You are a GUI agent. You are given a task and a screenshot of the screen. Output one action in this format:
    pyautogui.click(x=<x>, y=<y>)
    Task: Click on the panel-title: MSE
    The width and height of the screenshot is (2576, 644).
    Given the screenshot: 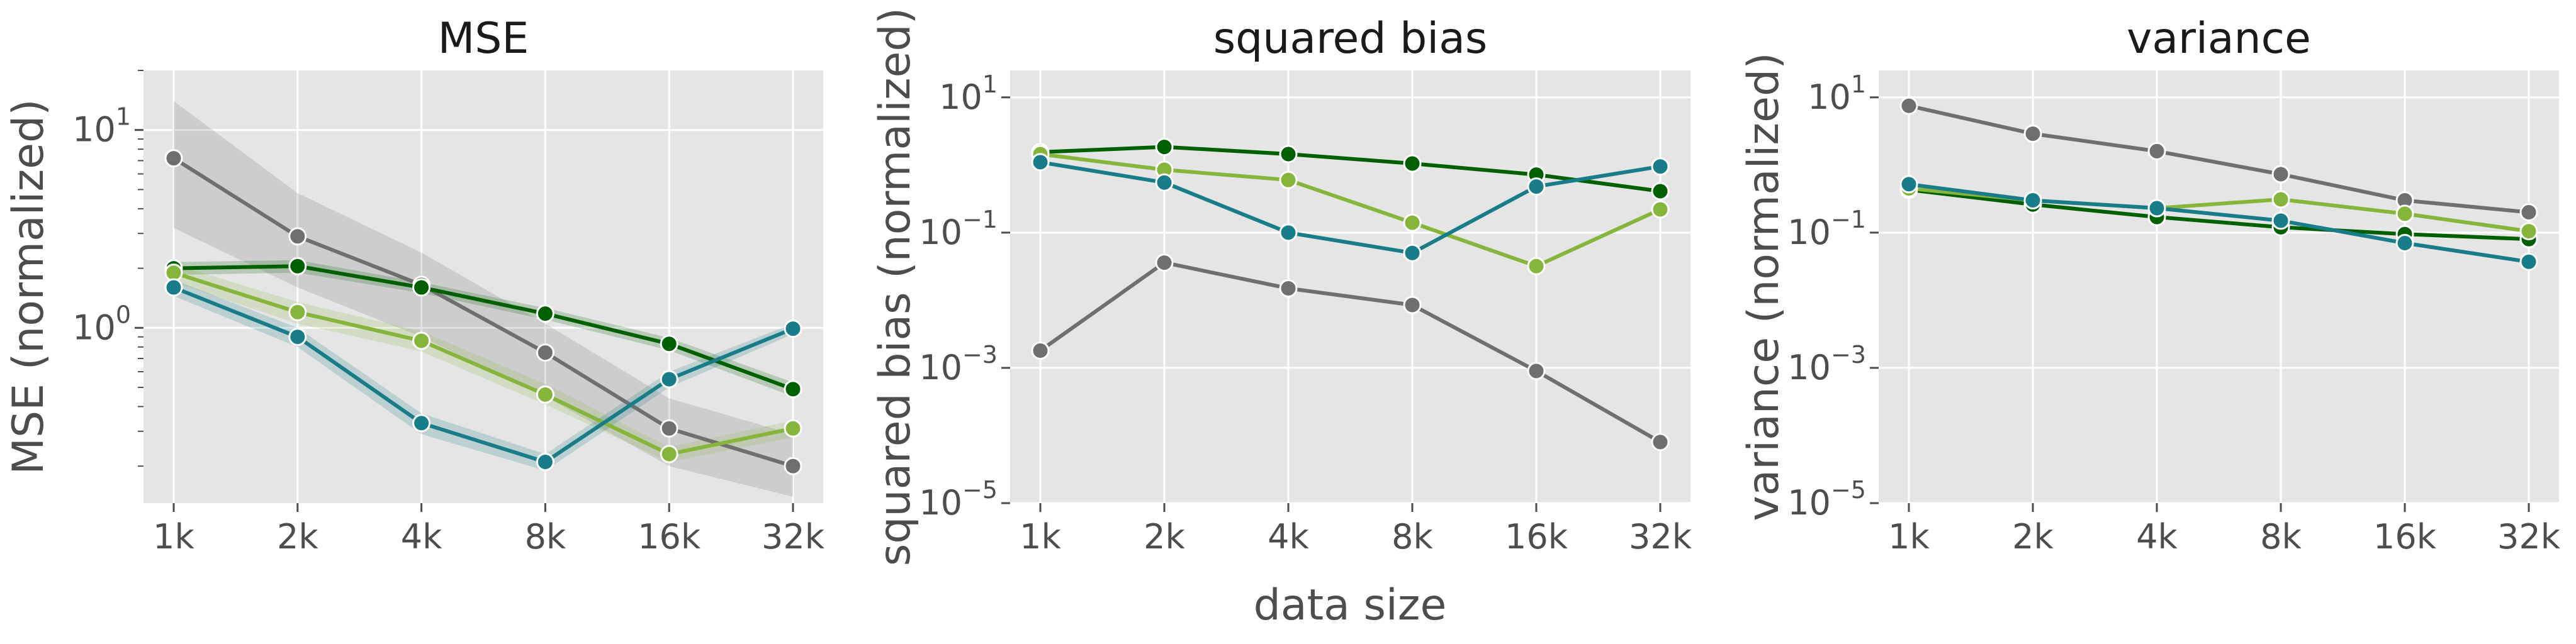 What is the action you would take?
    pyautogui.click(x=483, y=39)
    